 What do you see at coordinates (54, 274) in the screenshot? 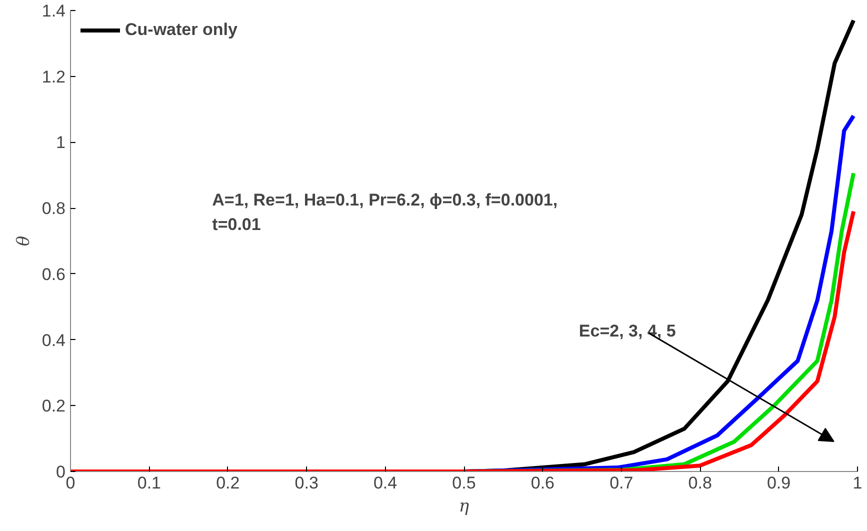
I see `y-tick-label: 0.6` at bounding box center [54, 274].